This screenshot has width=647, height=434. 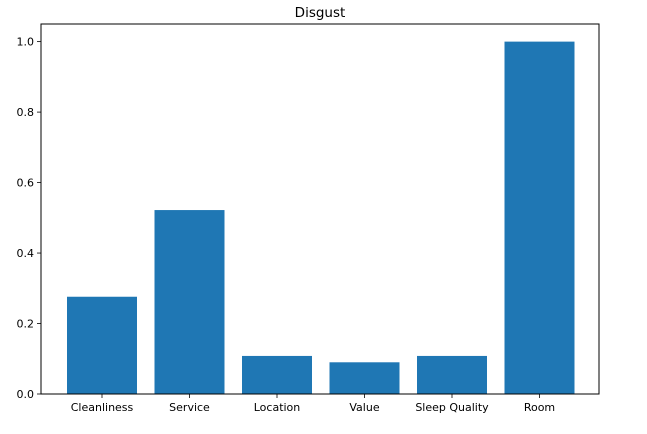 What do you see at coordinates (539, 407) in the screenshot?
I see `x-tick-label: Room` at bounding box center [539, 407].